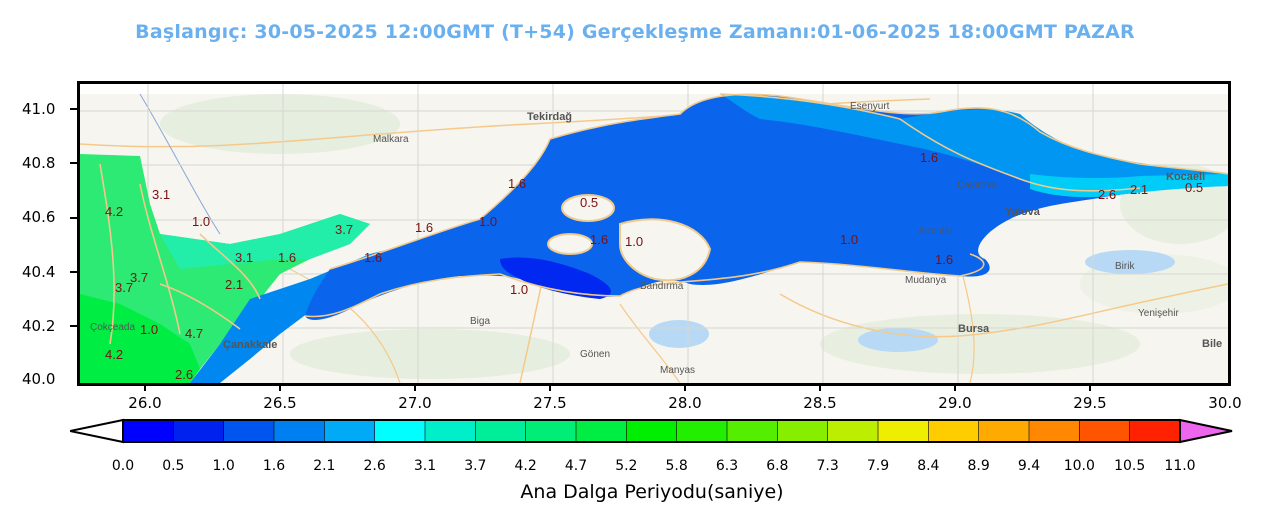  I want to click on svg-text: Bursa, so click(974, 329).